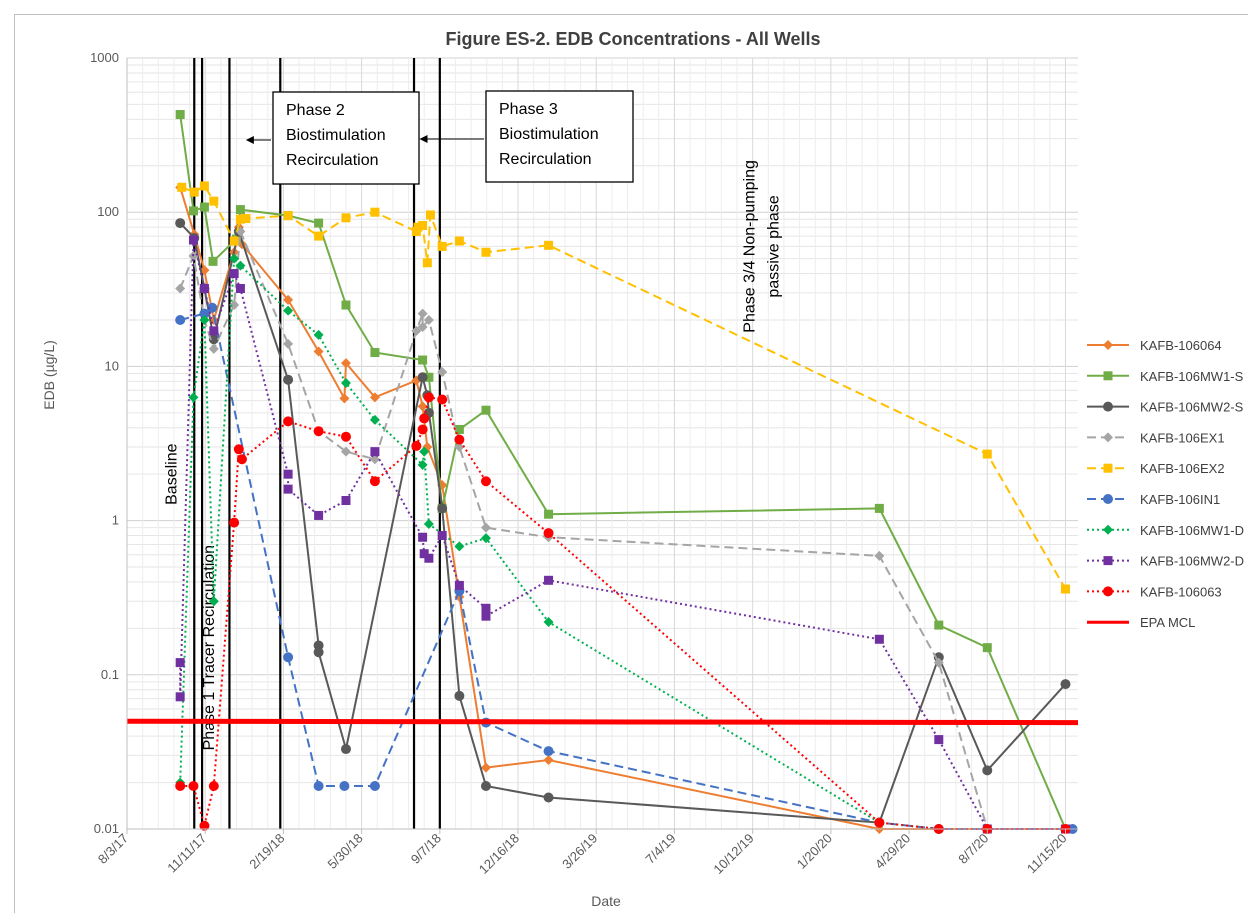  Describe the element at coordinates (344, 851) in the screenshot. I see `x-tick-label: 5/30/18` at that location.